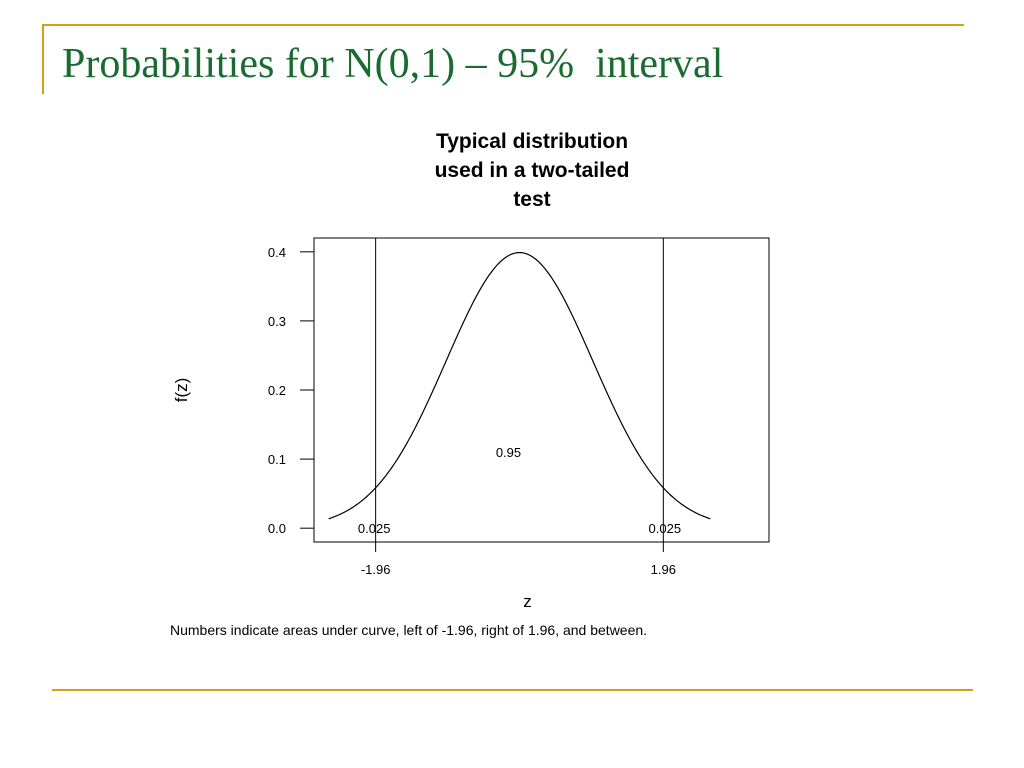  Describe the element at coordinates (532, 141) in the screenshot. I see `chart-title-line-1: Typical distribution` at that location.